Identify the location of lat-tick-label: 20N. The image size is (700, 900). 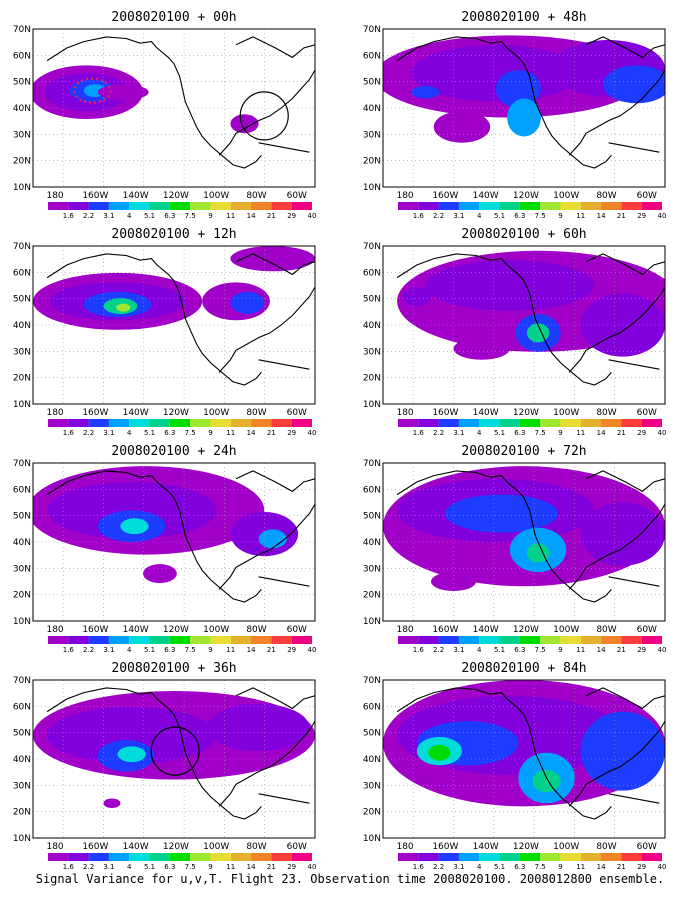
(22, 596).